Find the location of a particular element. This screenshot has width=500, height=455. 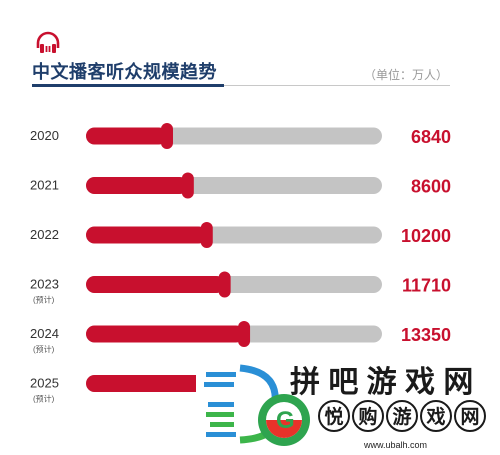

year-label: 2025 is located at coordinates (44, 383).